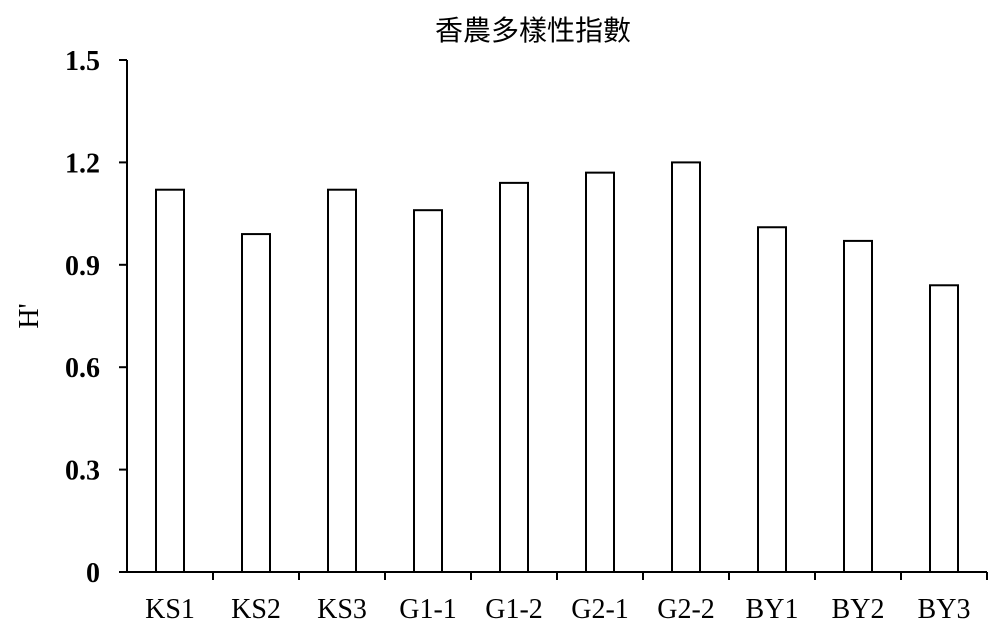 This screenshot has height=628, width=990. I want to click on y-tick-label: 1.2, so click(82, 163).